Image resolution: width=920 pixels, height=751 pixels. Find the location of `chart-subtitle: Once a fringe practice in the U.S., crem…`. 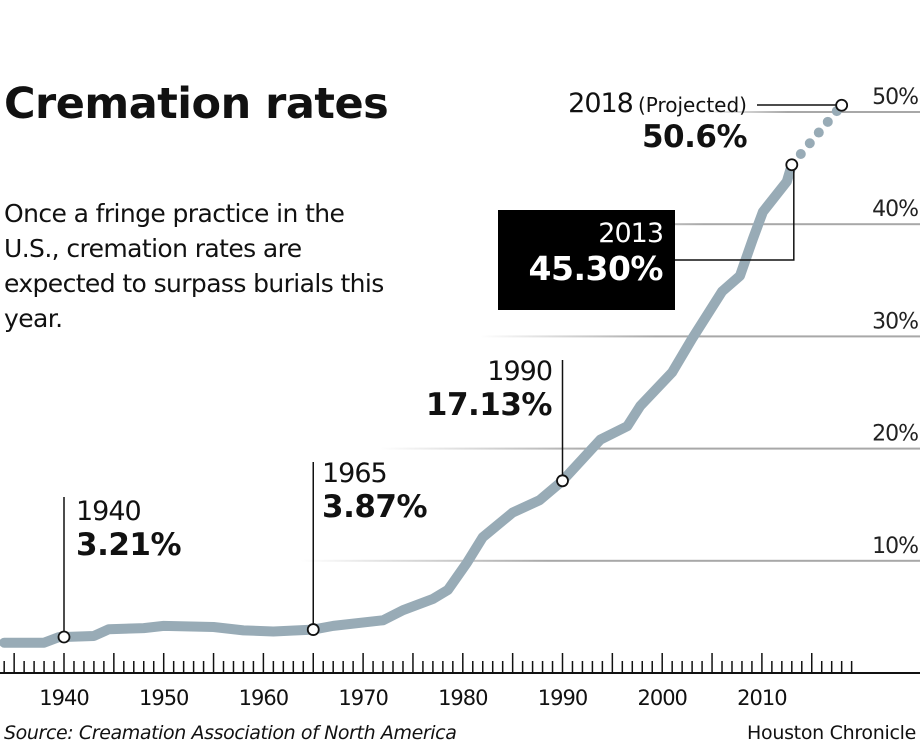

chart-subtitle: Once a fringe practice in the U.S., crem… is located at coordinates (194, 266).